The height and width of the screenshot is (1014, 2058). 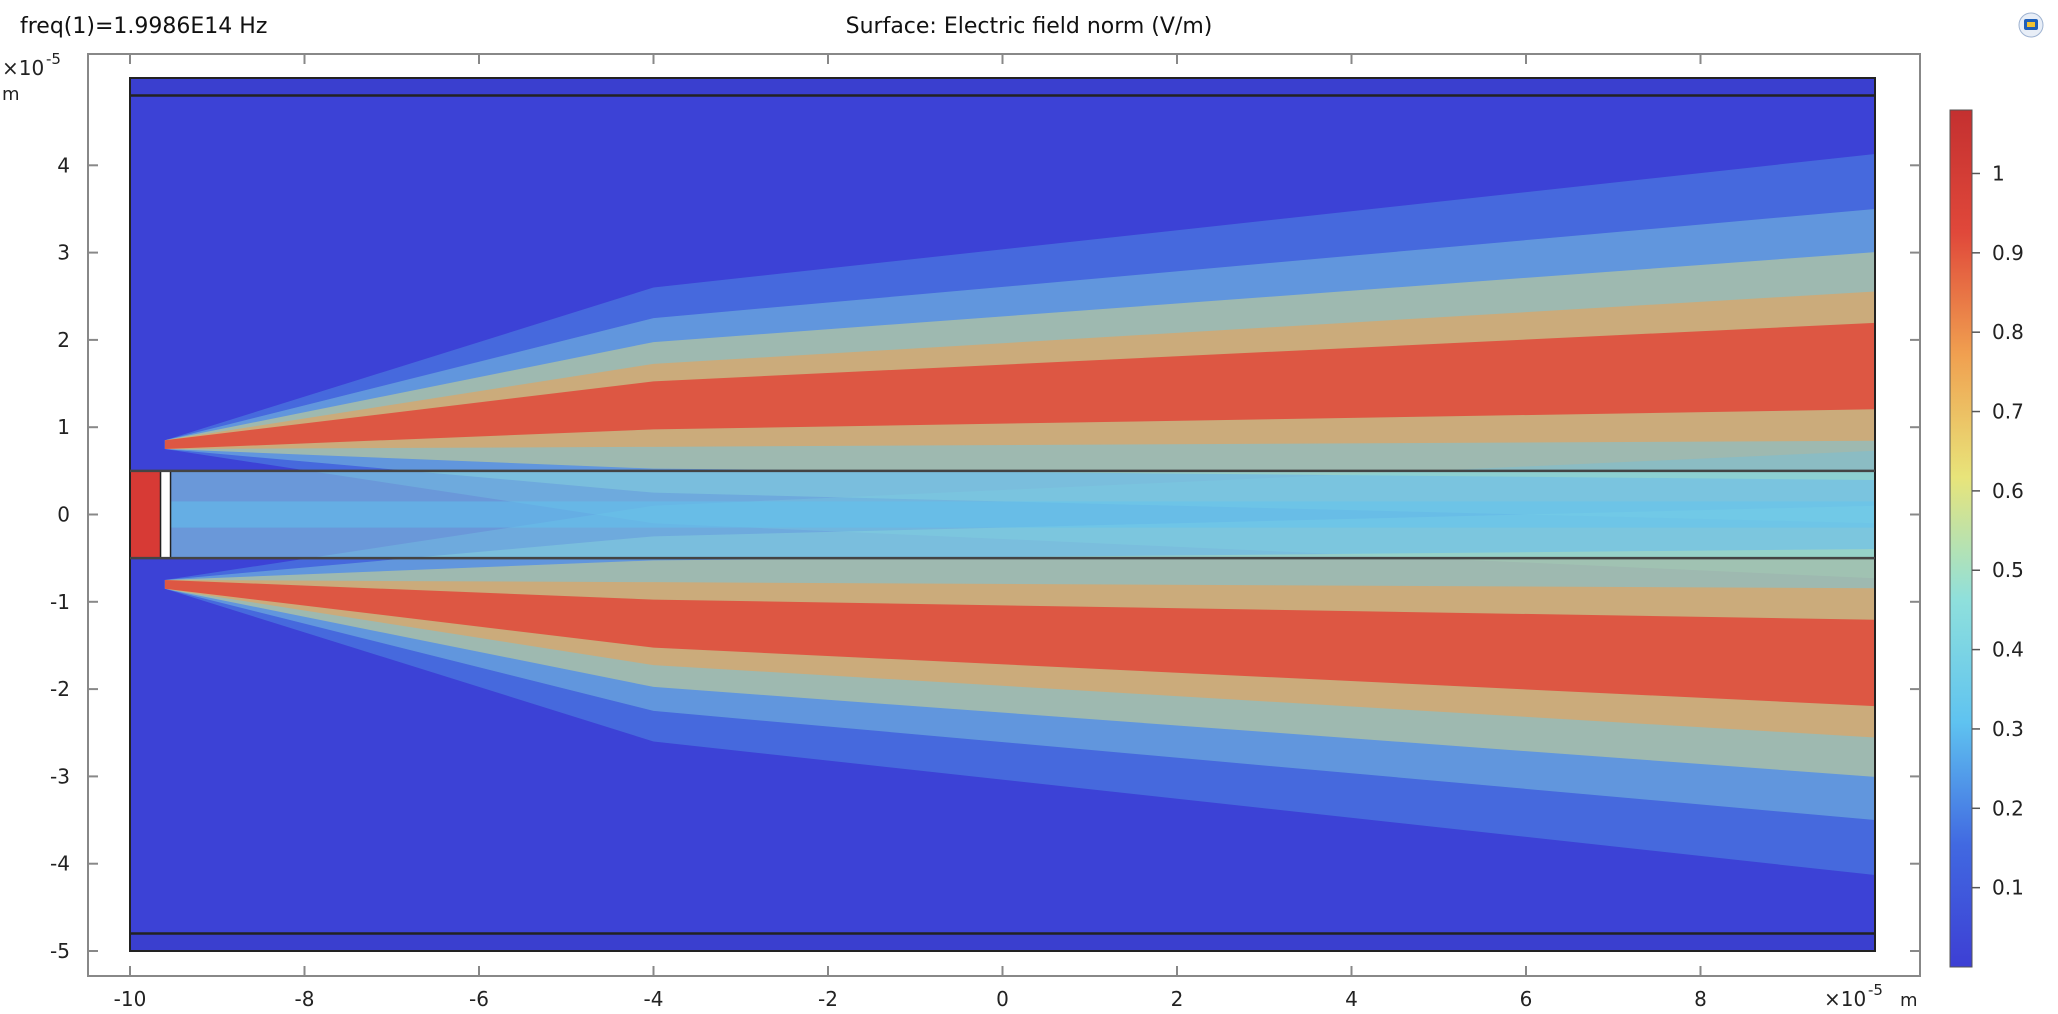 I want to click on x-tick-label: -4, so click(x=654, y=999).